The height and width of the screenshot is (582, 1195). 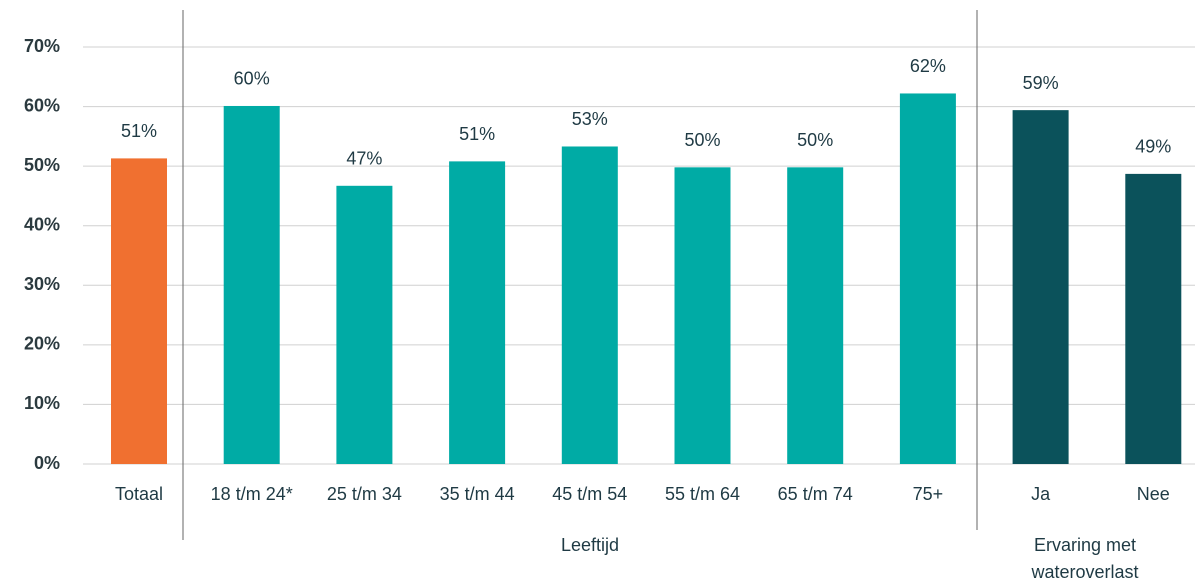 What do you see at coordinates (590, 119) in the screenshot?
I see `value-label: 53%` at bounding box center [590, 119].